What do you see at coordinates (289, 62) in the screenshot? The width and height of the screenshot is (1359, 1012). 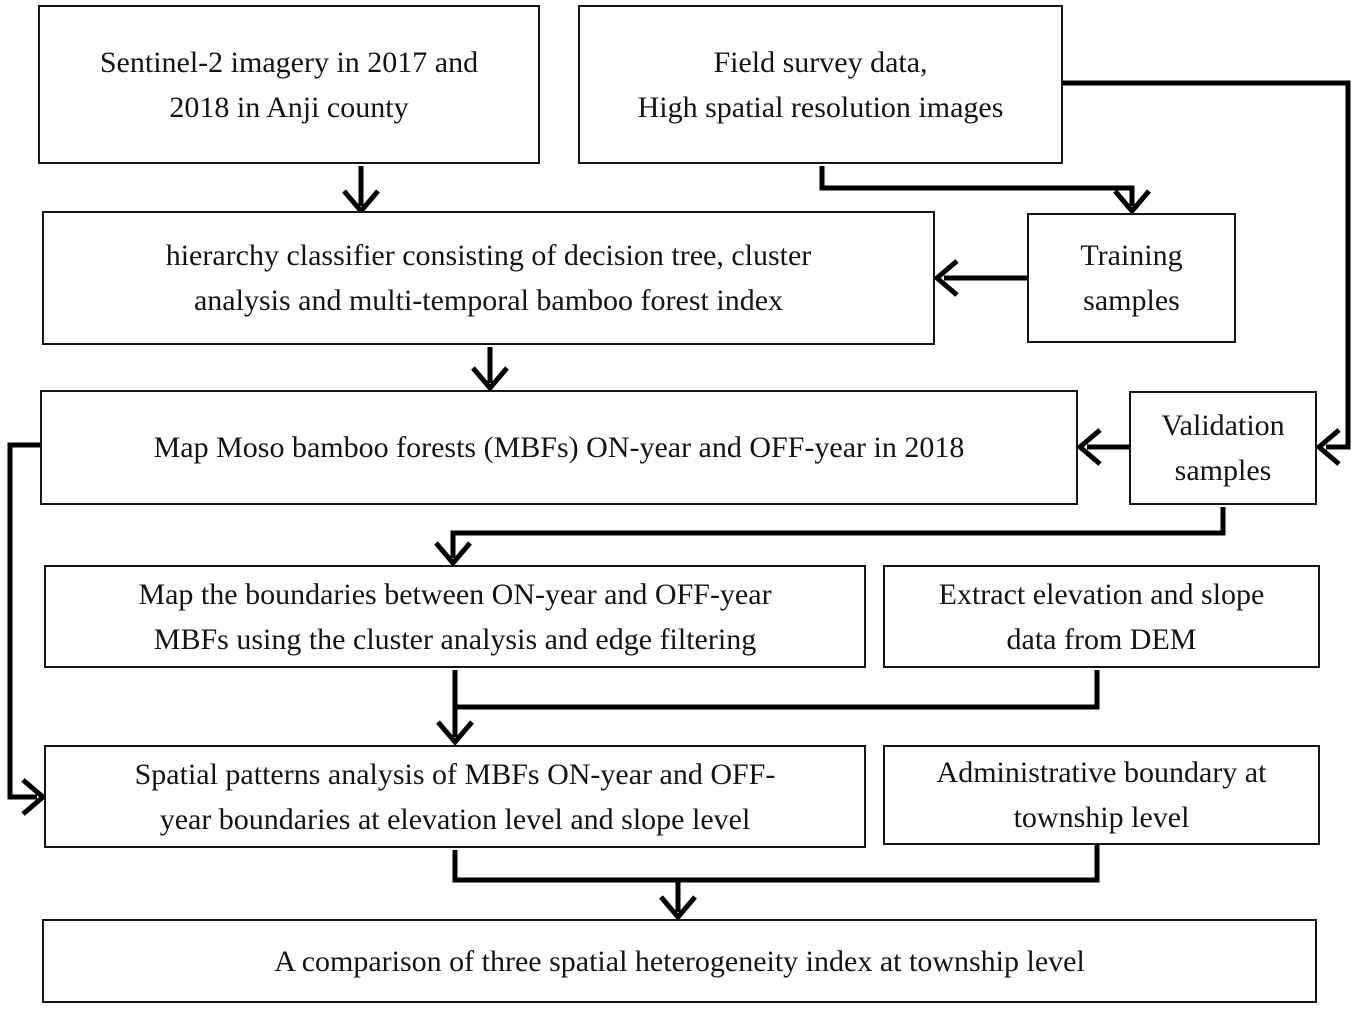 I see `node-label-line: Sentinel-2 imagery in 2017 and` at bounding box center [289, 62].